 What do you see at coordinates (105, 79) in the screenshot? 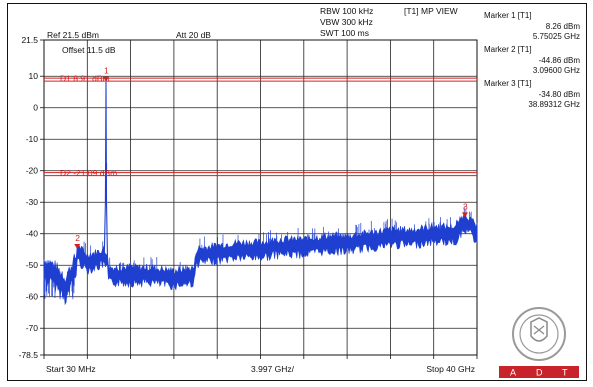
I see `marker-1-symbol` at bounding box center [105, 79].